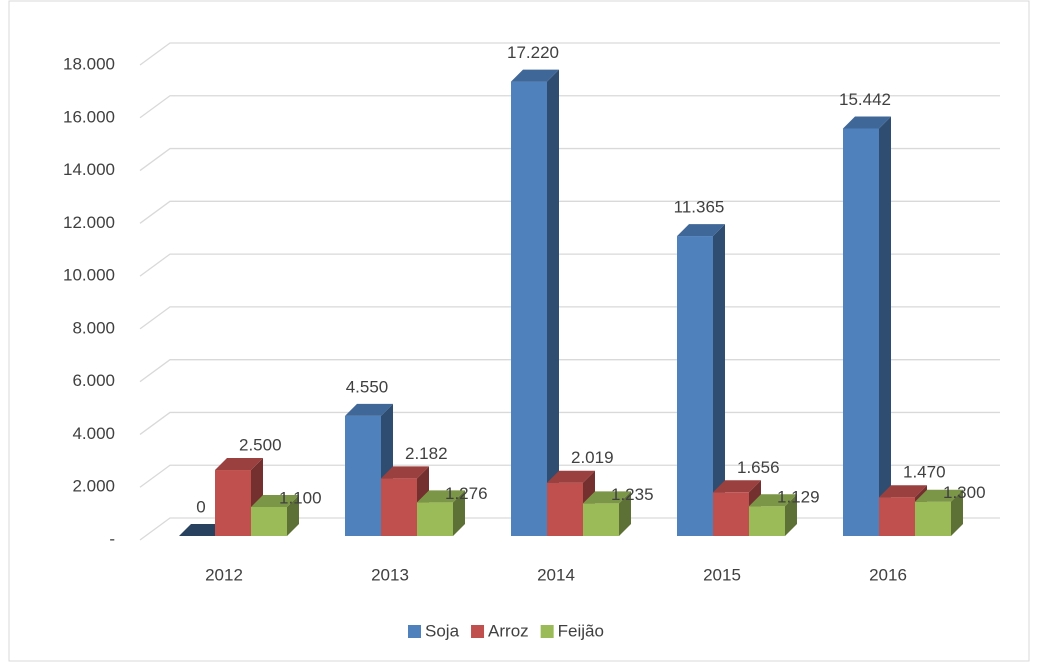 The height and width of the screenshot is (664, 1038). I want to click on x-tick-label: 2013, so click(390, 574).